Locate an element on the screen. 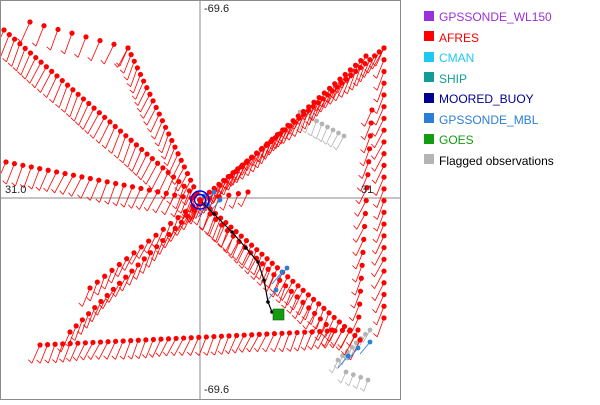 Image resolution: width=600 pixels, height=405 pixels. legend-item-moored-buoy: MOORED_BUOY is located at coordinates (512, 98).